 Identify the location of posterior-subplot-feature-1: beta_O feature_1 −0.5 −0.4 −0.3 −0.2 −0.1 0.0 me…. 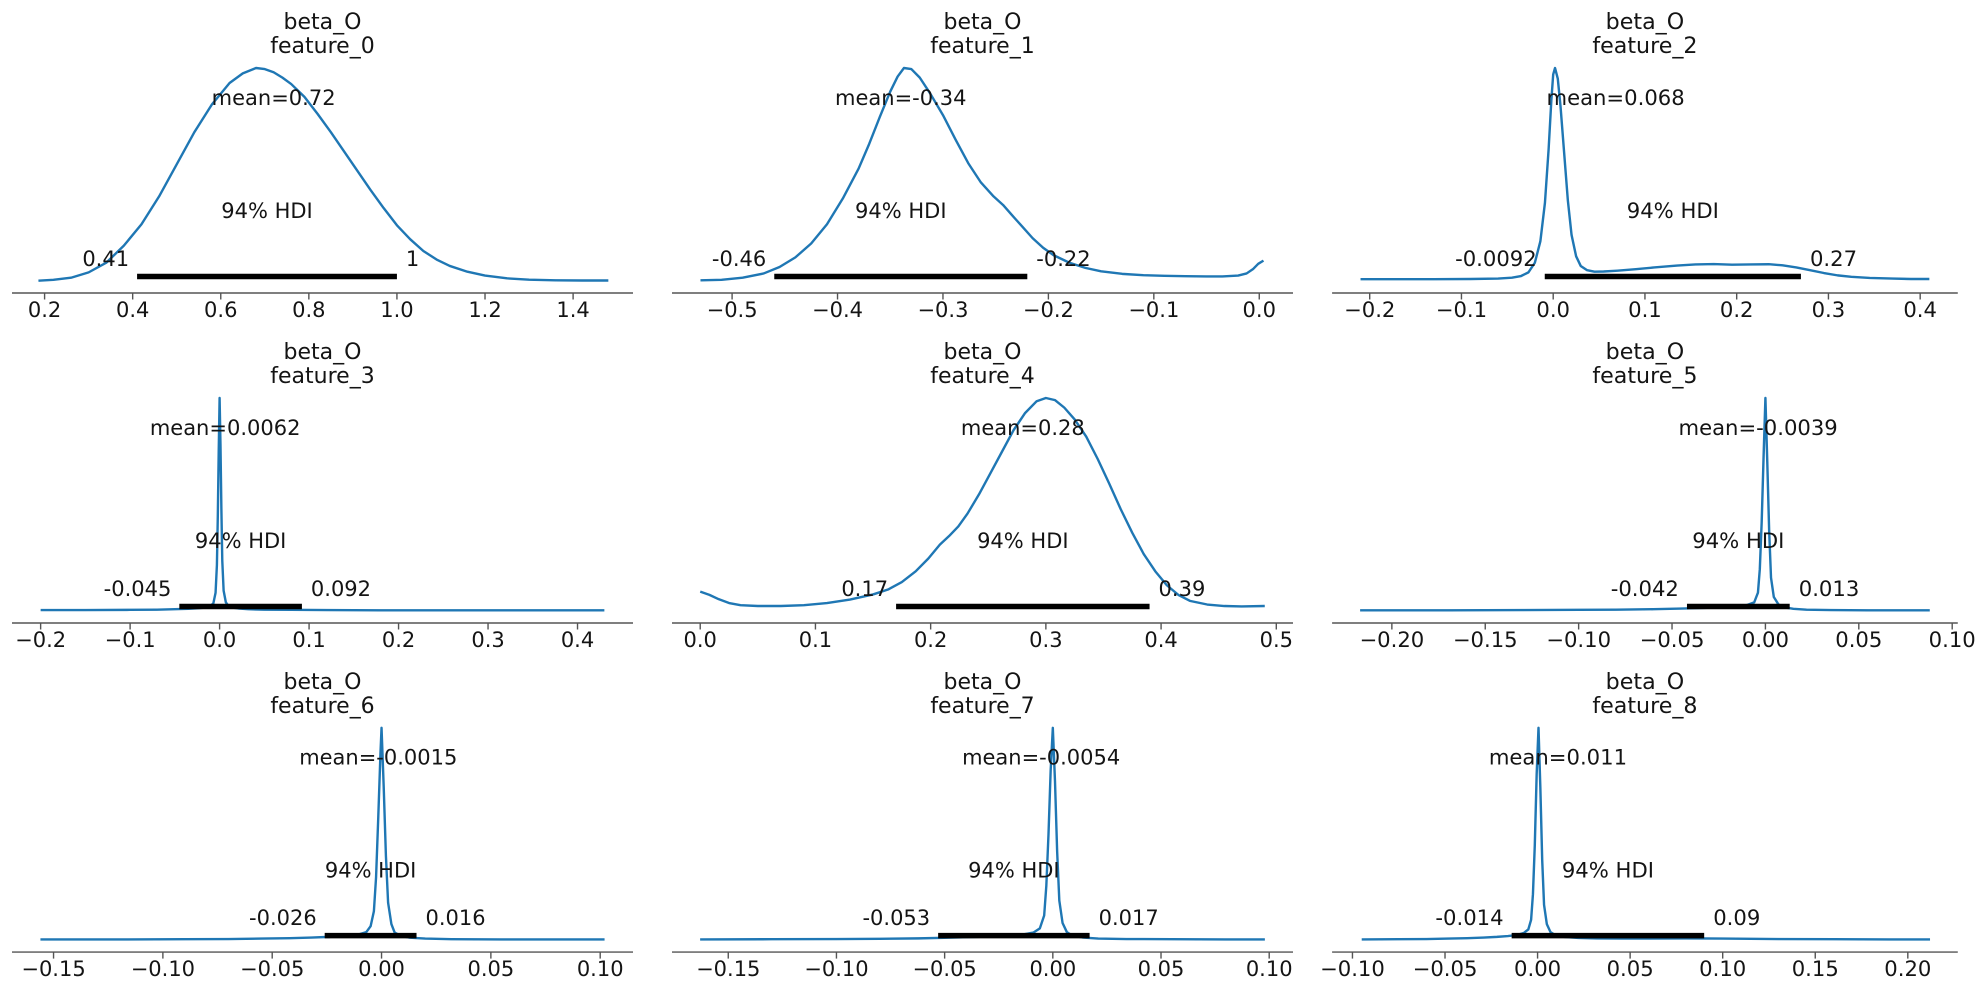
(990, 165).